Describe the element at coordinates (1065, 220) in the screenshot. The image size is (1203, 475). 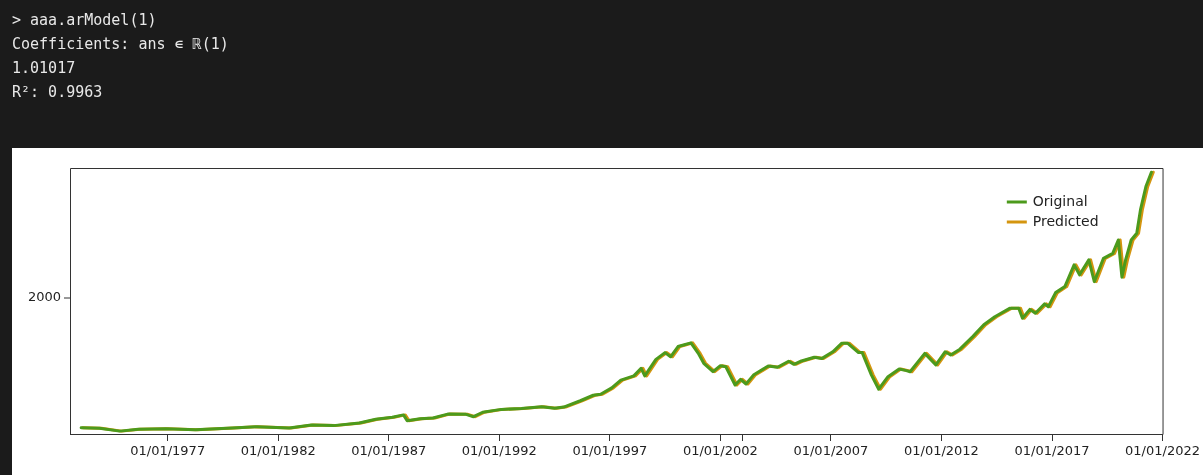
I see `legend-label: Predicted` at that location.